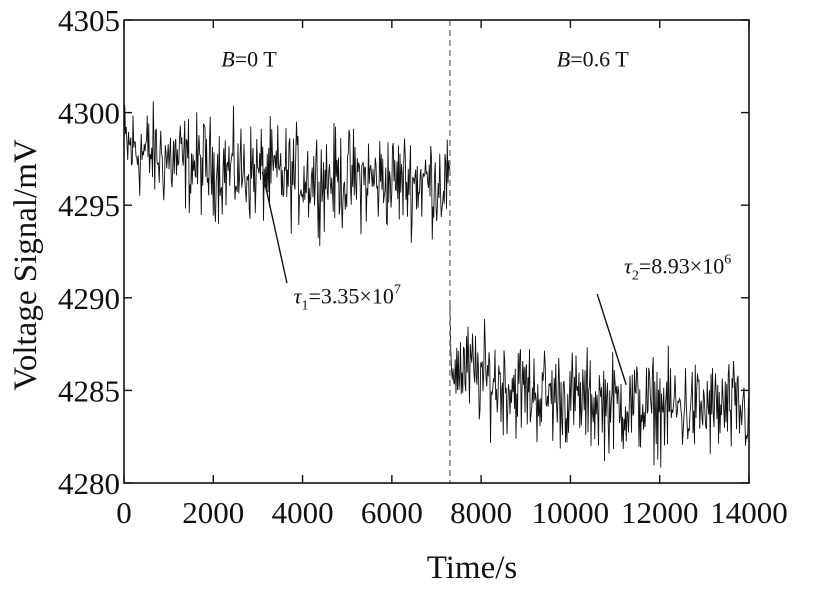 The width and height of the screenshot is (827, 604). Describe the element at coordinates (392, 512) in the screenshot. I see `x-tick-label: 6000` at that location.